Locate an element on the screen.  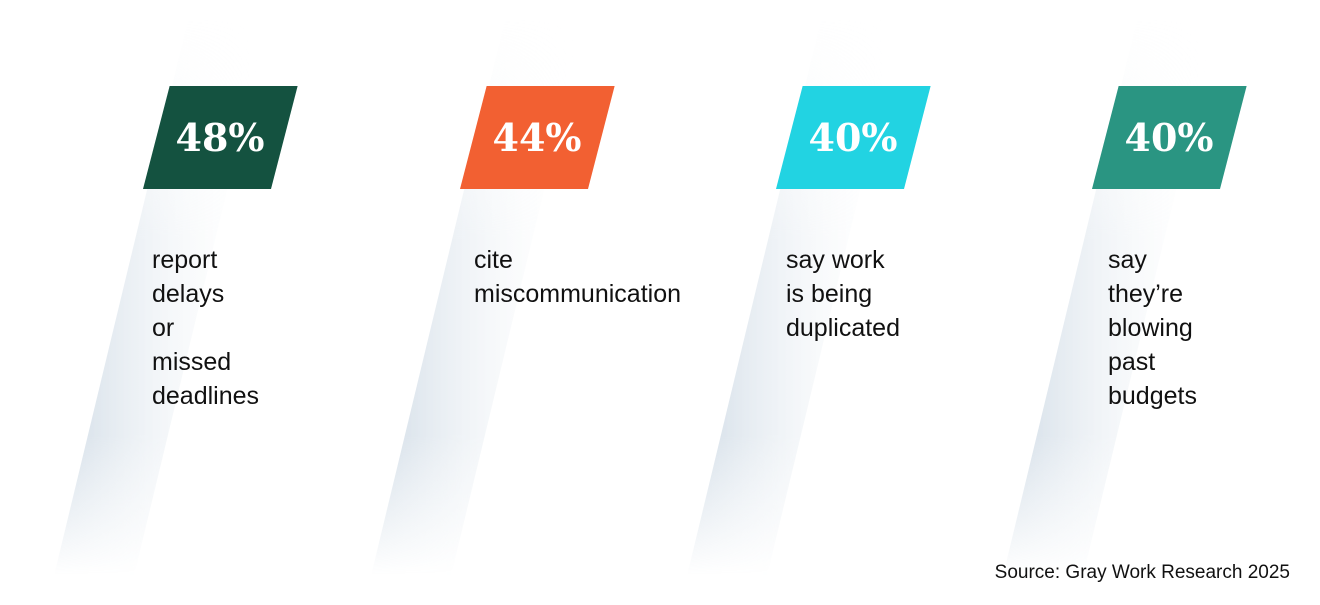
source-citation: Source: Gray Work Research 2025 is located at coordinates (1142, 572).